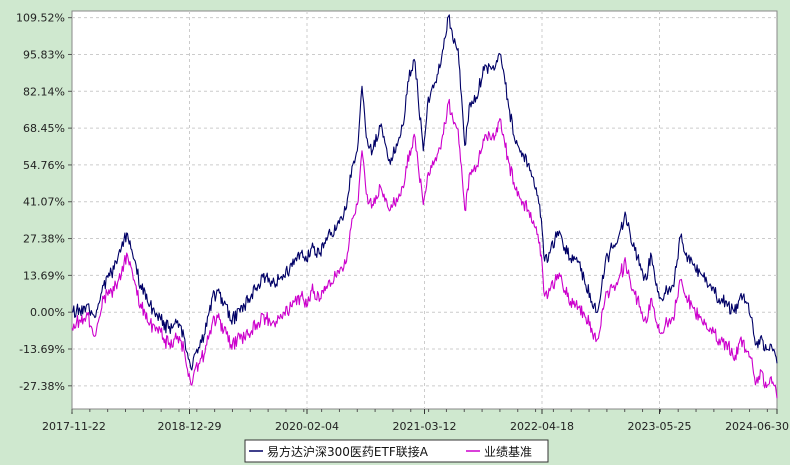  Describe the element at coordinates (757, 426) in the screenshot. I see `x-tick-label: 2024-06-30` at that location.